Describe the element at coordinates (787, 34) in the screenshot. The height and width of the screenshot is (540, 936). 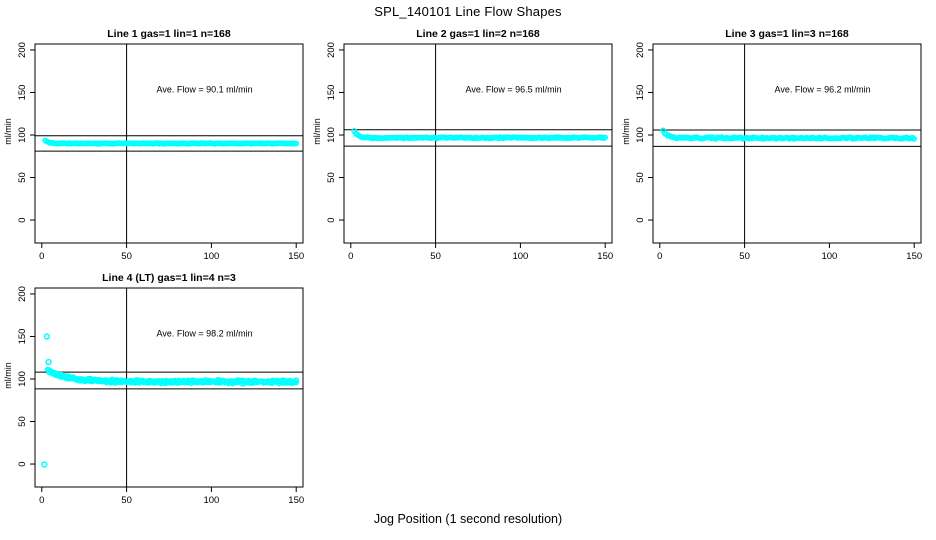
I see `subplot-3-title: Line 3 gas=1 lin=3 n=168` at that location.